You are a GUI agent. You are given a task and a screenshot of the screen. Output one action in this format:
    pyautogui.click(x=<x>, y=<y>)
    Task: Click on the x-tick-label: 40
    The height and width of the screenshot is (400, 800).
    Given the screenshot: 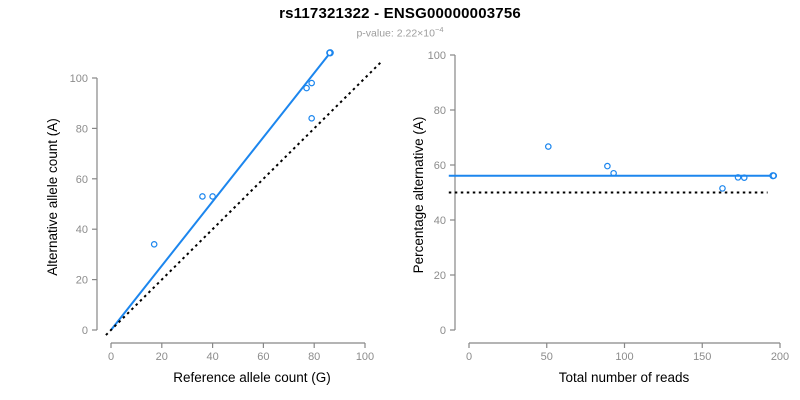 What is the action you would take?
    pyautogui.click(x=212, y=357)
    